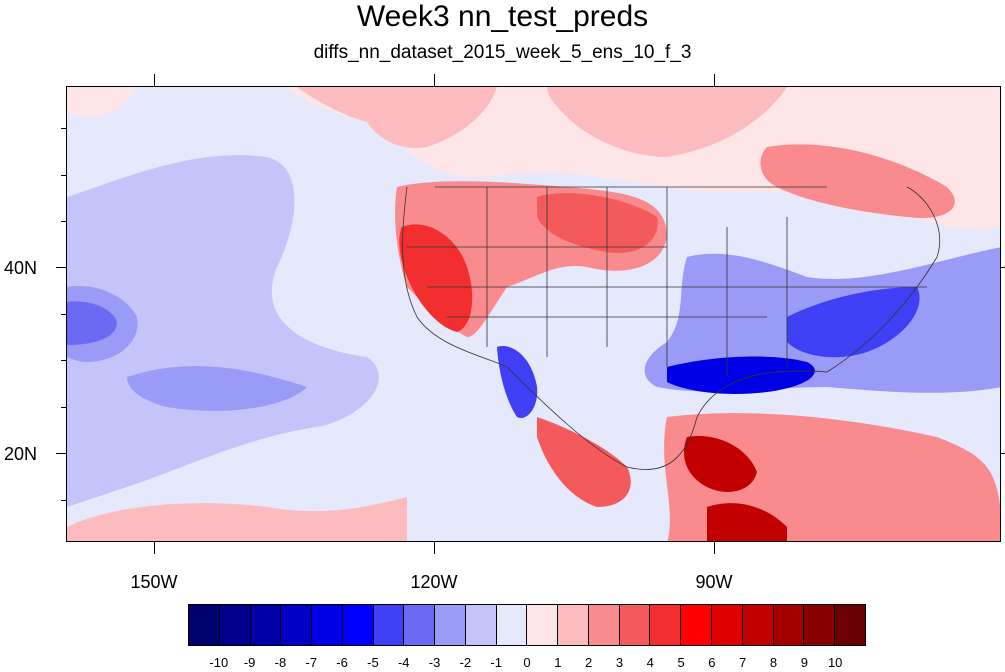 The height and width of the screenshot is (672, 1005). Describe the element at coordinates (217, 388) in the screenshot. I see `pacific-blue-band` at that location.